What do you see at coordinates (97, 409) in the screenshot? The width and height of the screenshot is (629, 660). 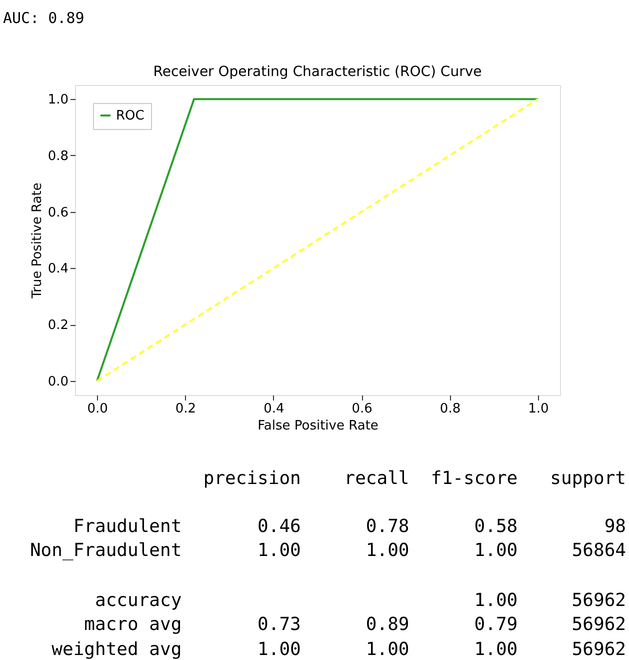 I see `x-tick-label: 0.0` at bounding box center [97, 409].